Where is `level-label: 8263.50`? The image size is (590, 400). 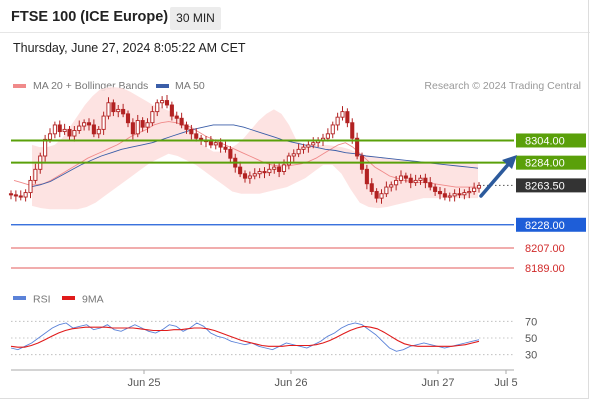 level-label: 8263.50 is located at coordinates (545, 186).